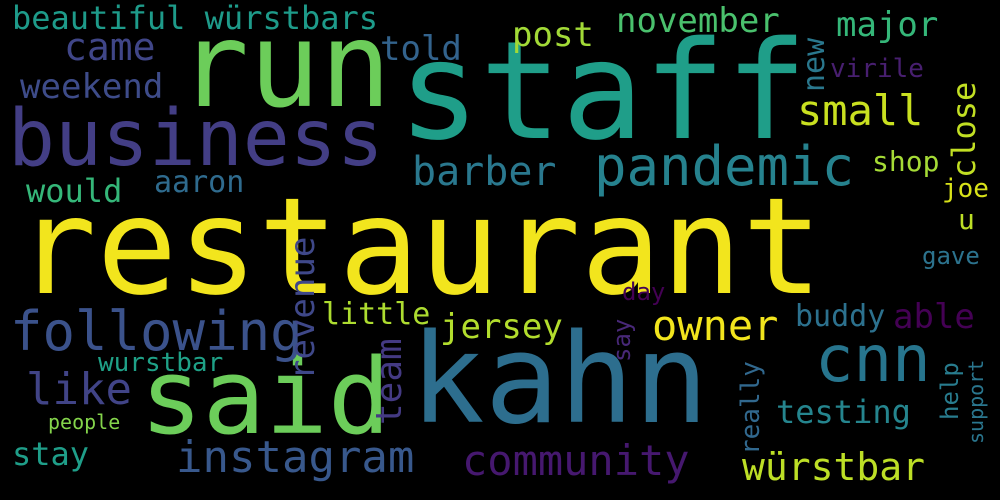 This screenshot has width=1000, height=500. What do you see at coordinates (389, 381) in the screenshot?
I see `word-team: team` at bounding box center [389, 381].